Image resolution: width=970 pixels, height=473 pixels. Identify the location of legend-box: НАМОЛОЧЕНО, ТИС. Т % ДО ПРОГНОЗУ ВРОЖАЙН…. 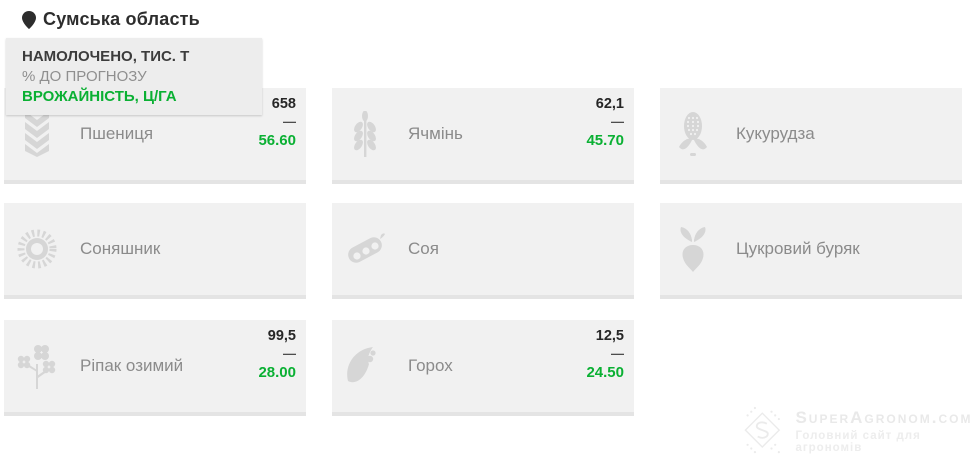
(134, 76).